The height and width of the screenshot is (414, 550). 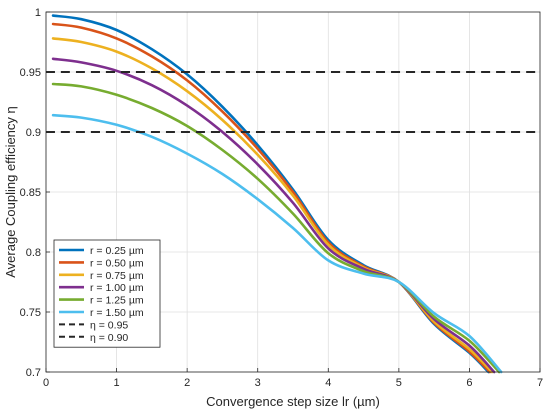 What do you see at coordinates (33, 133) in the screenshot?
I see `y-tick-label: 0.9` at bounding box center [33, 133].